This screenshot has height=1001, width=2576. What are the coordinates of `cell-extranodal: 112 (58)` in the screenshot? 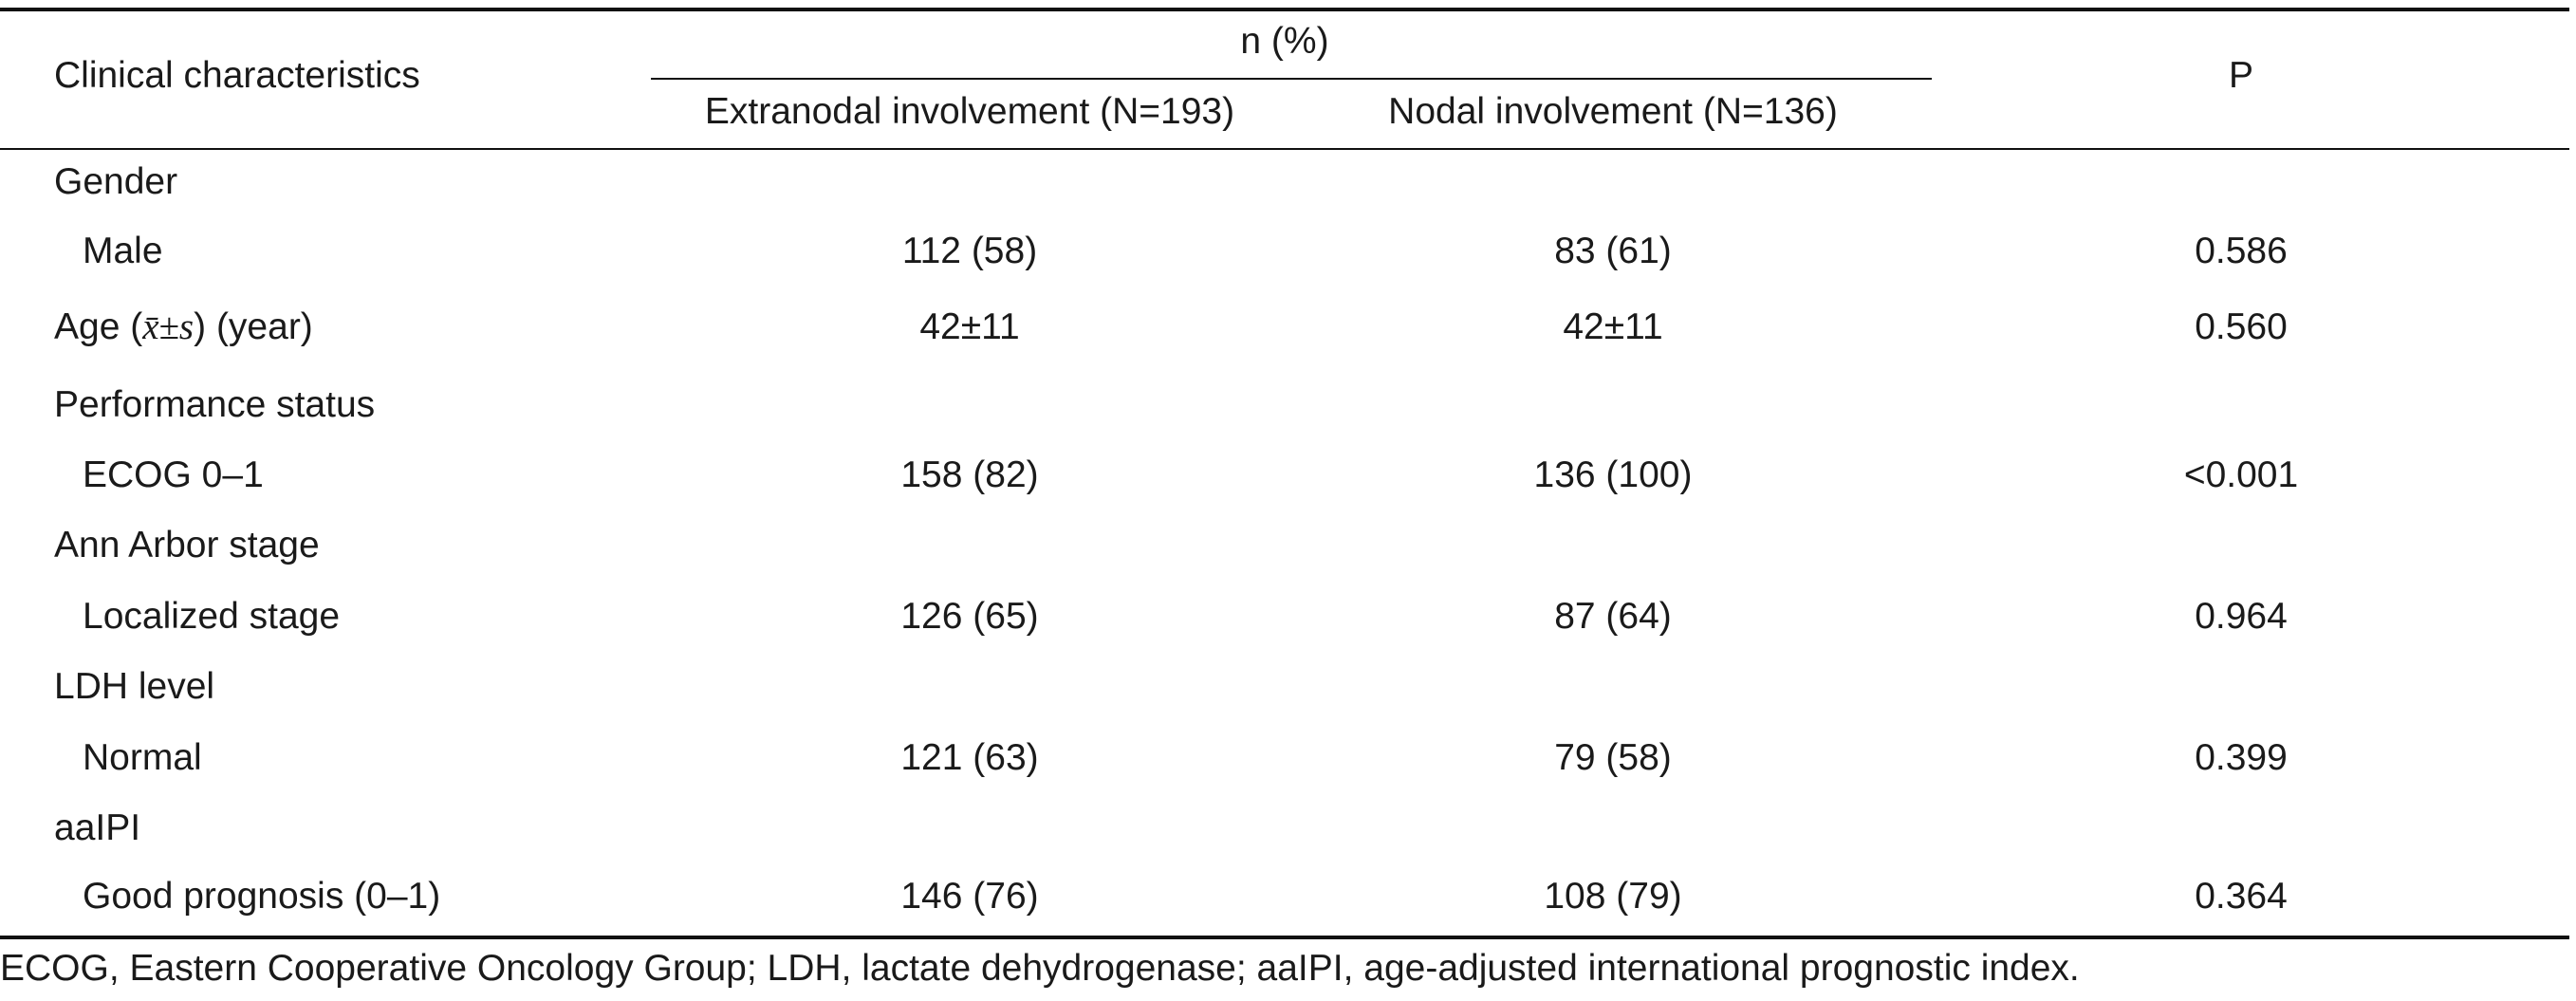 It's located at (969, 251).